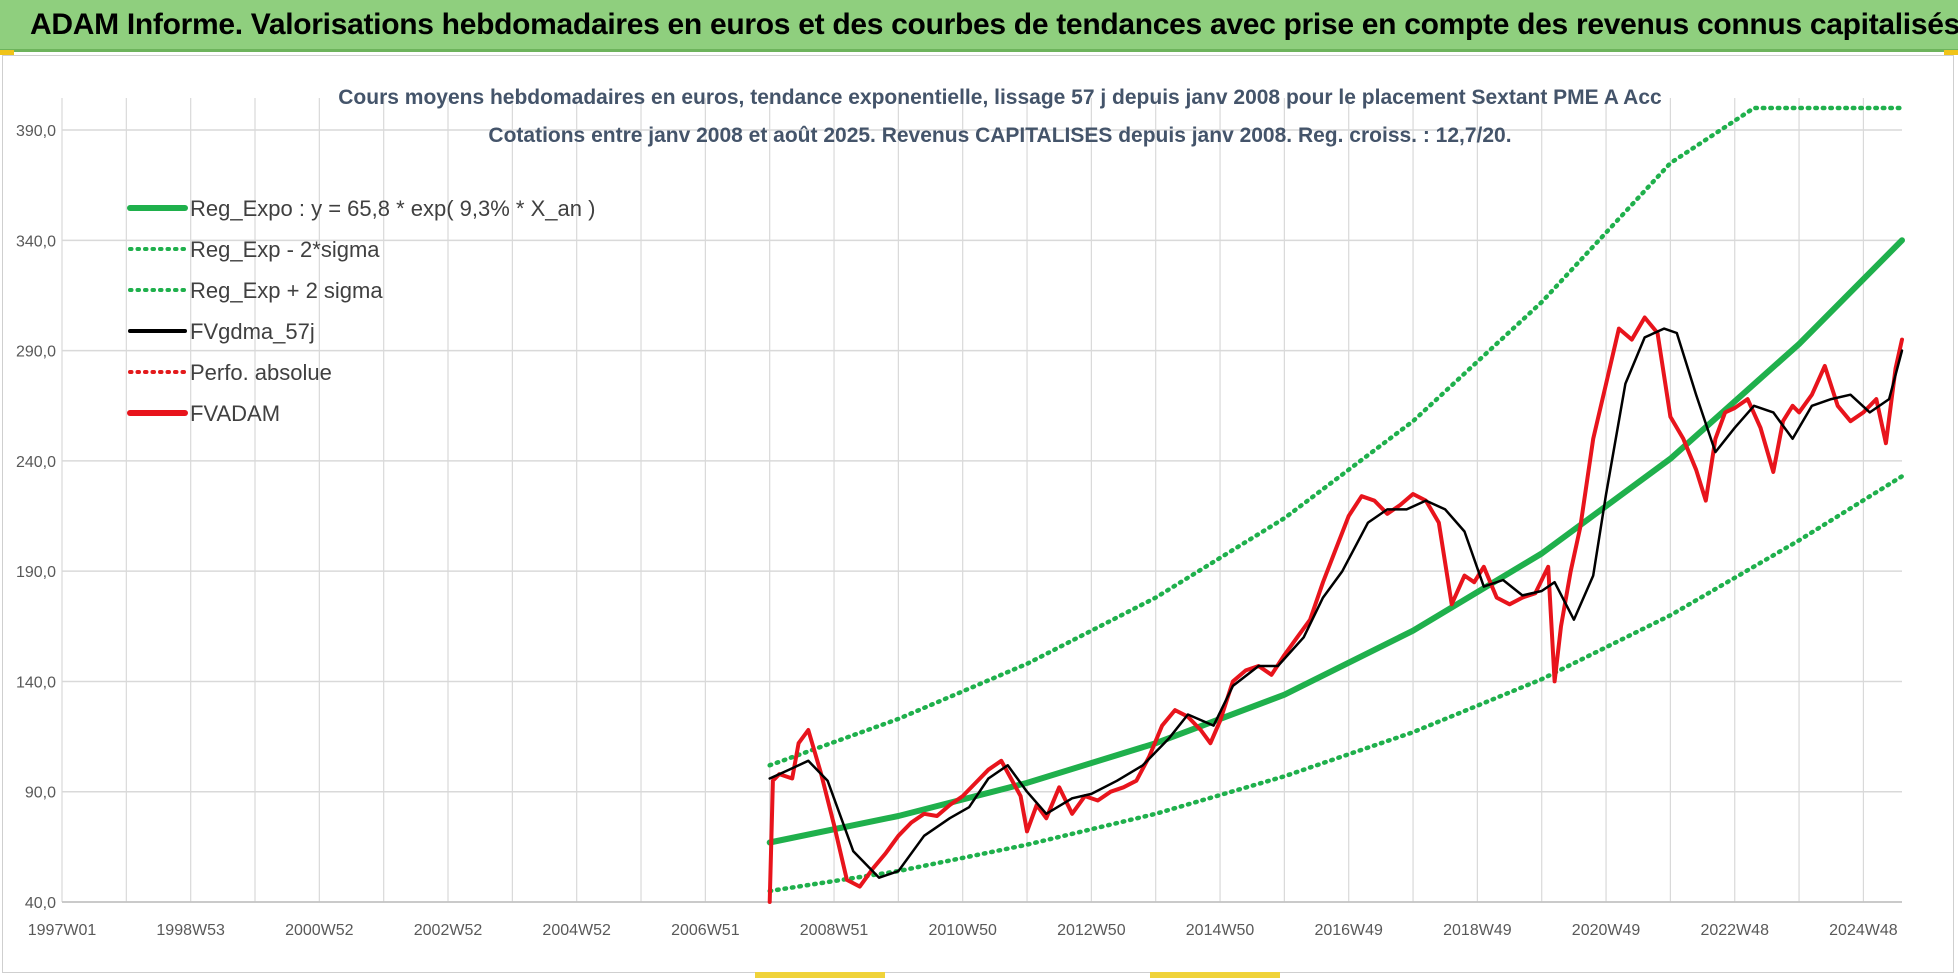  Describe the element at coordinates (286, 290) in the screenshot. I see `legend-label: Reg_Exp + 2 sigma` at that location.